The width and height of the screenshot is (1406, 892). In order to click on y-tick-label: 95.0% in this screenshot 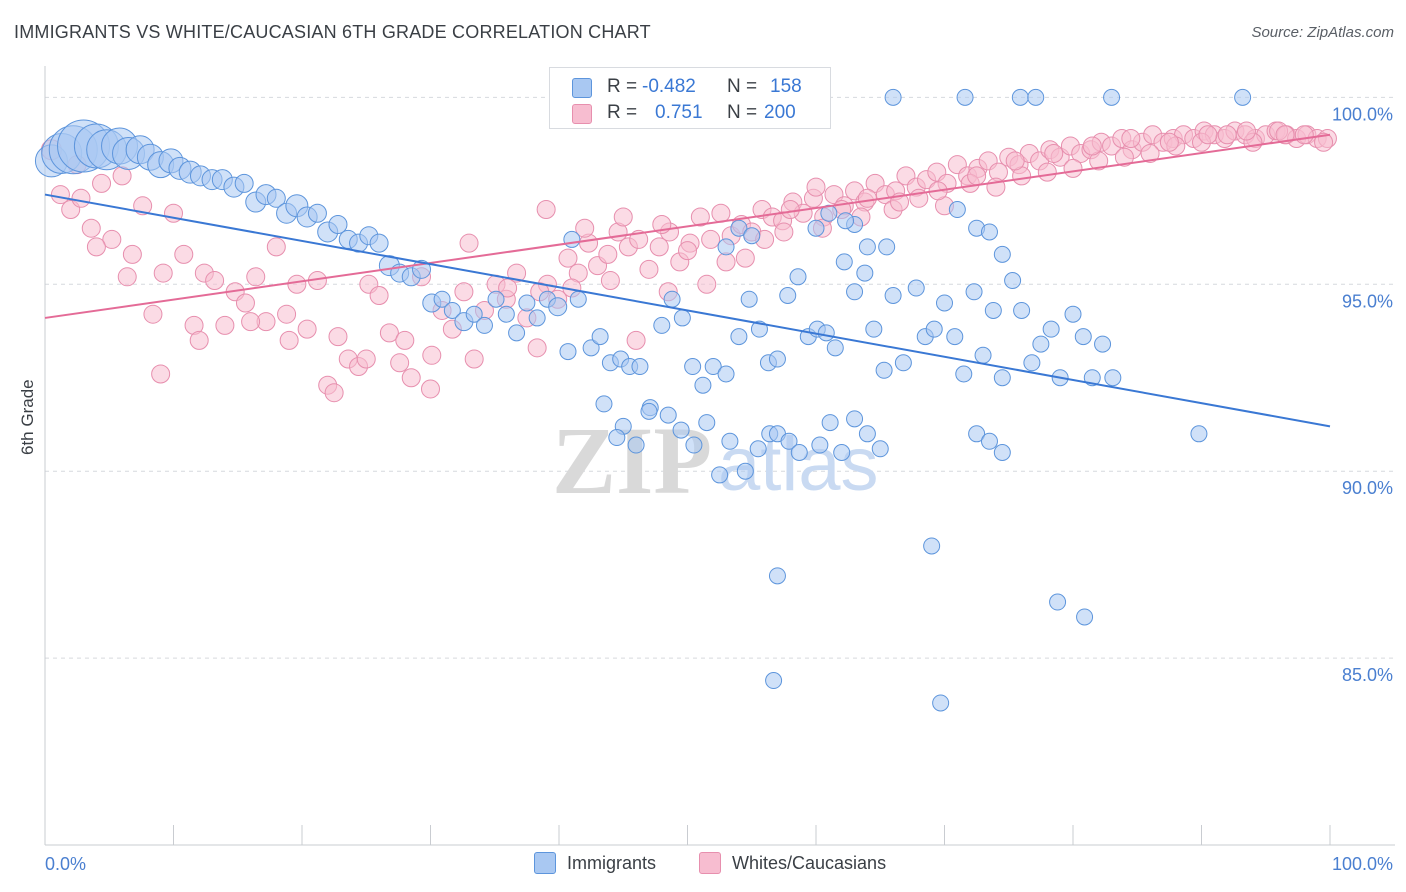, I will do `click(1367, 301)`.